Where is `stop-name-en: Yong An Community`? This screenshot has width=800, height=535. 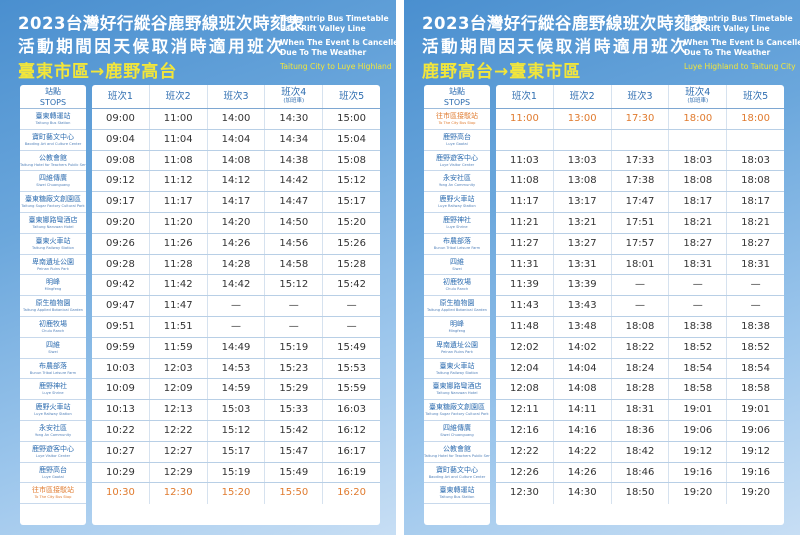 stop-name-en: Yong An Community is located at coordinates (457, 185).